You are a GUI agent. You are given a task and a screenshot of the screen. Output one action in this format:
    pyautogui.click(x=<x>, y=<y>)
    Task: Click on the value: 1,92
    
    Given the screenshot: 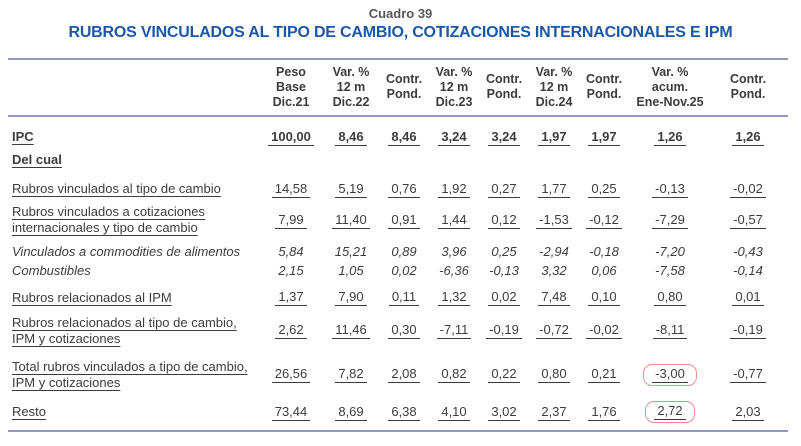 What is the action you would take?
    pyautogui.click(x=454, y=189)
    